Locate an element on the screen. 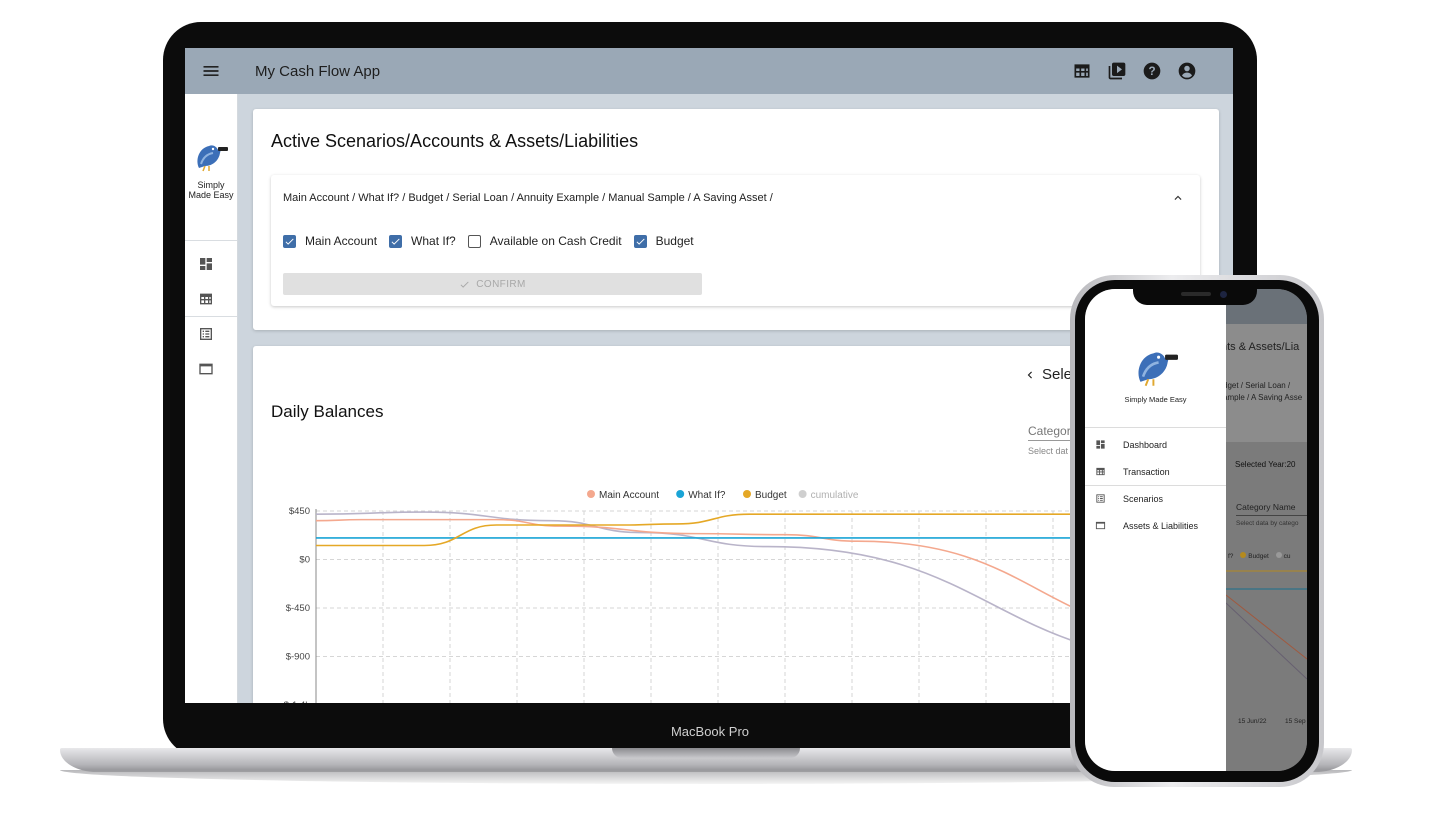 The image size is (1452, 817). confirm-button: CONFIRM is located at coordinates (492, 284).